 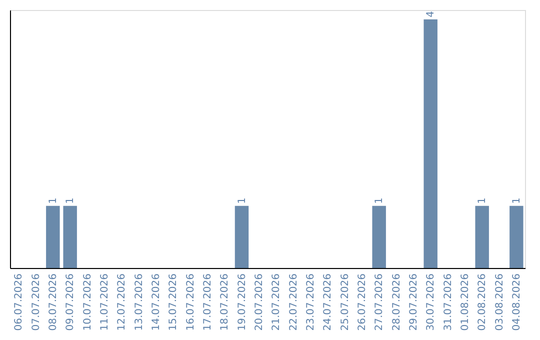 I want to click on x-tick-label: 06.07.2026, so click(x=19, y=302).